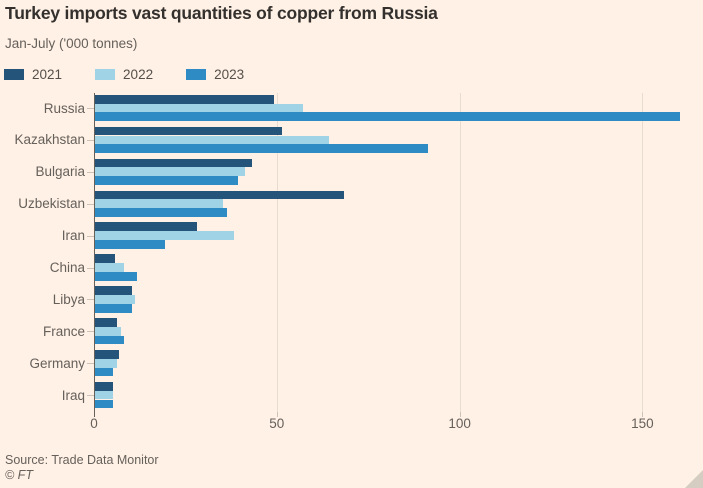 The width and height of the screenshot is (703, 488). Describe the element at coordinates (82, 460) in the screenshot. I see `source-text: Source: Trade Data Monitor` at that location.